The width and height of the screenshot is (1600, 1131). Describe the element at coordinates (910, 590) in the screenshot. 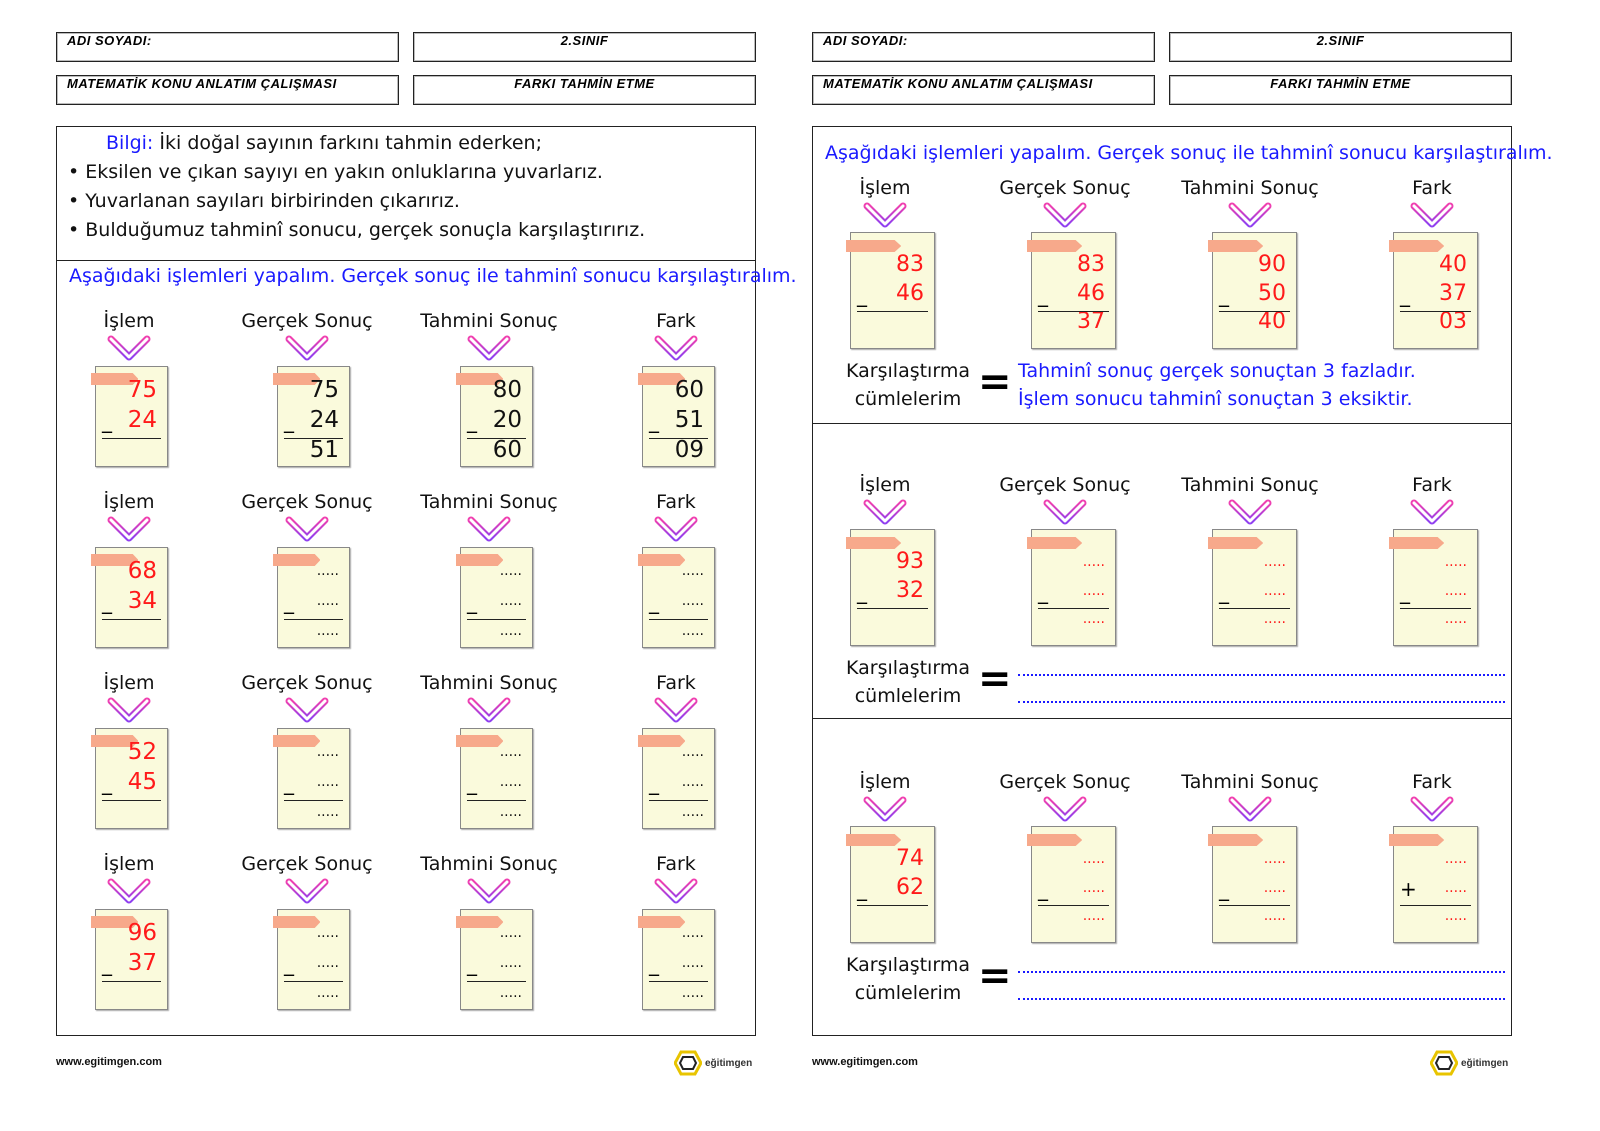

I see `card-number: 32` at that location.